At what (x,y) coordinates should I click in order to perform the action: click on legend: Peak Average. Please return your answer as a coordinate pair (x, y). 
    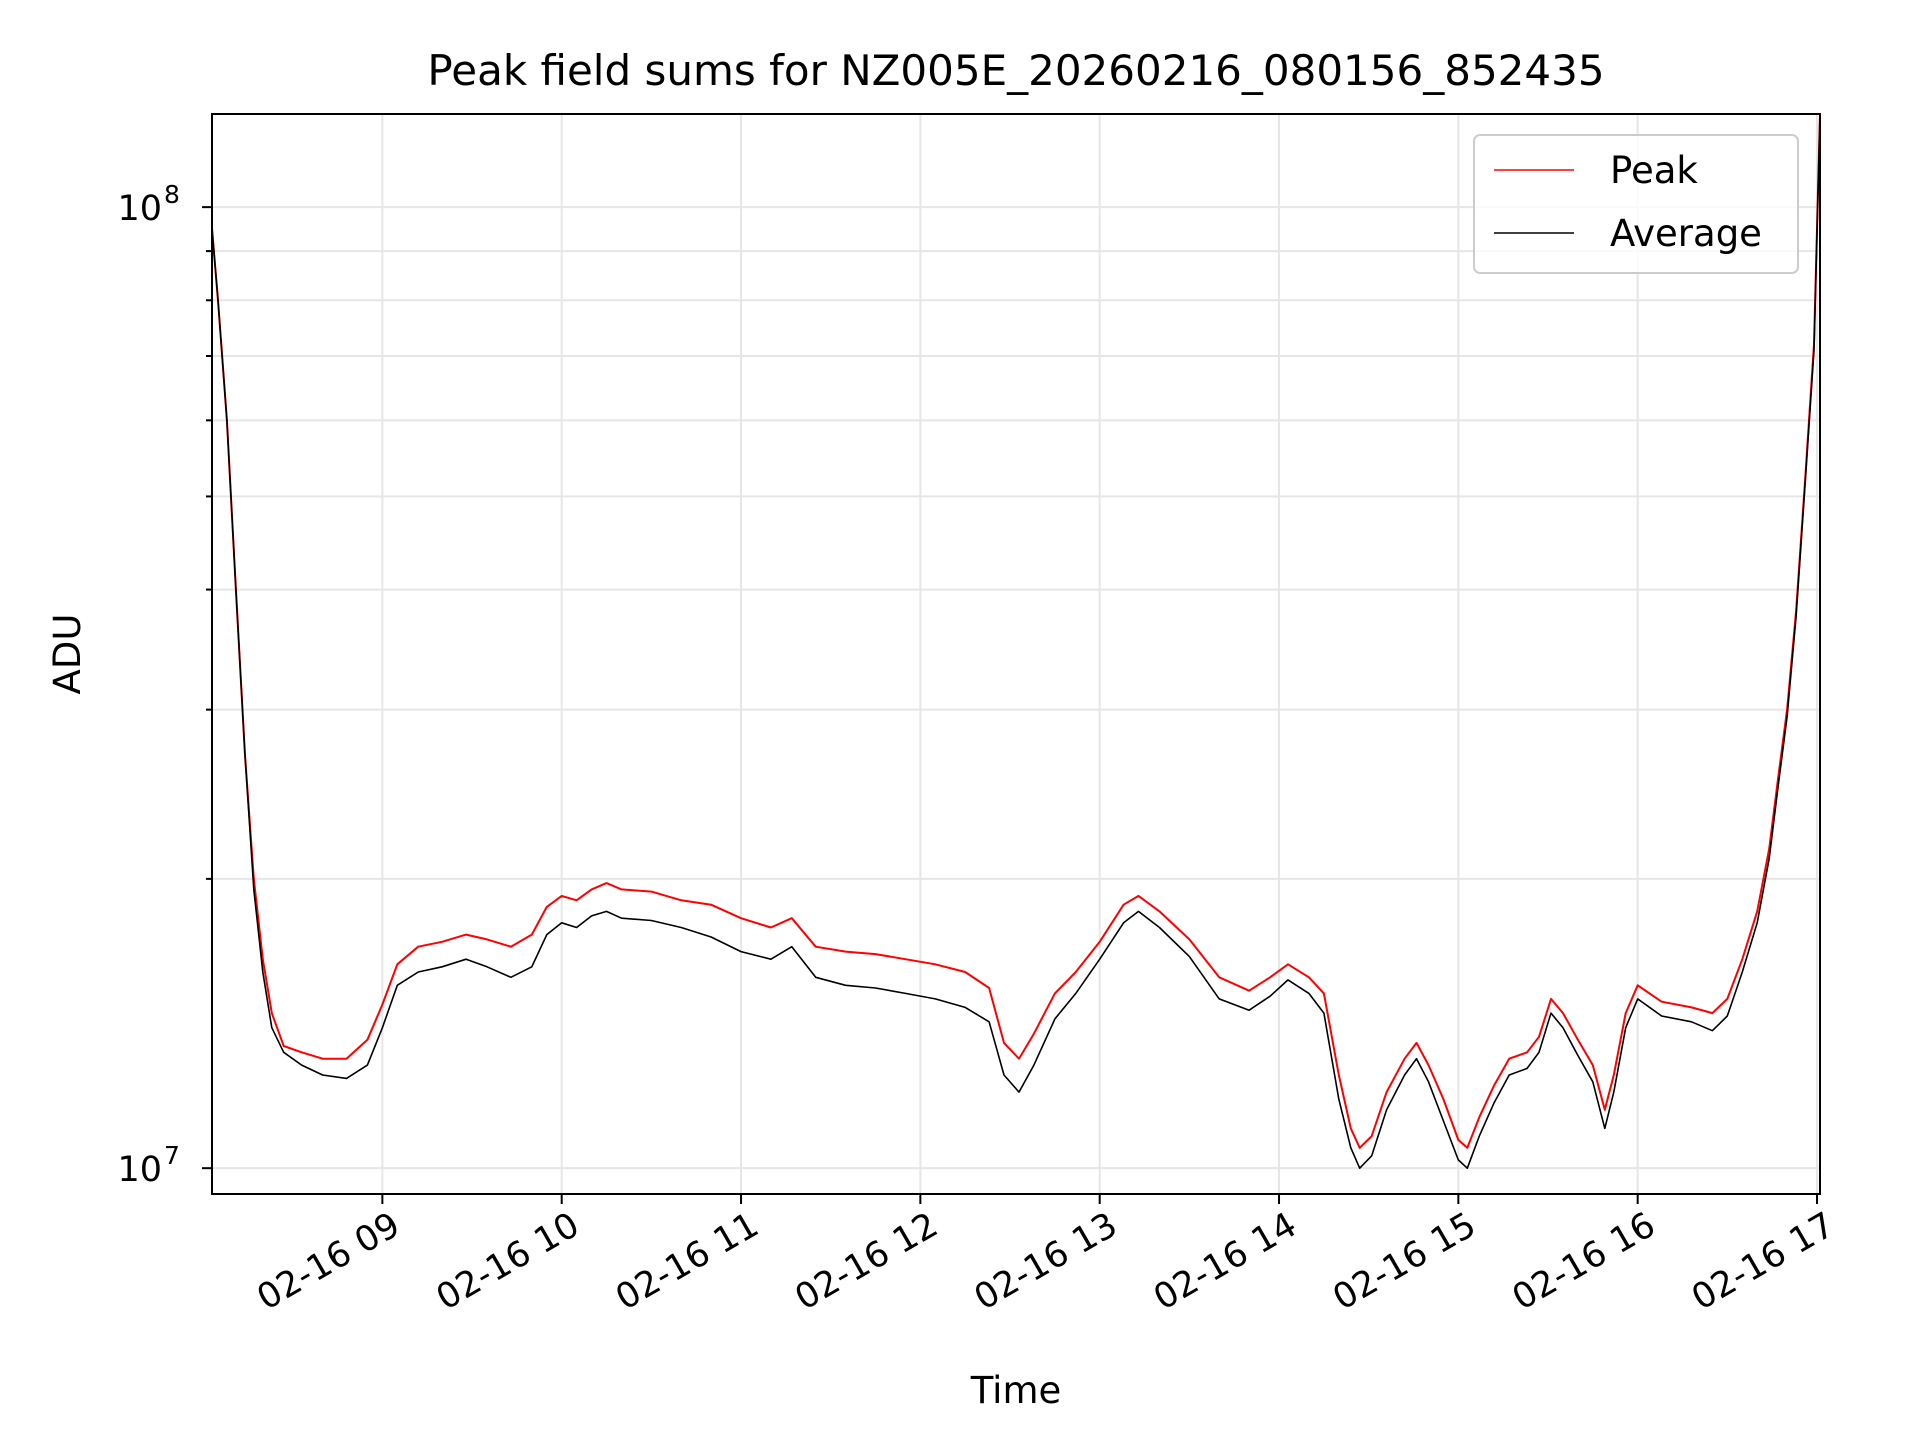
    Looking at the image, I should click on (1636, 204).